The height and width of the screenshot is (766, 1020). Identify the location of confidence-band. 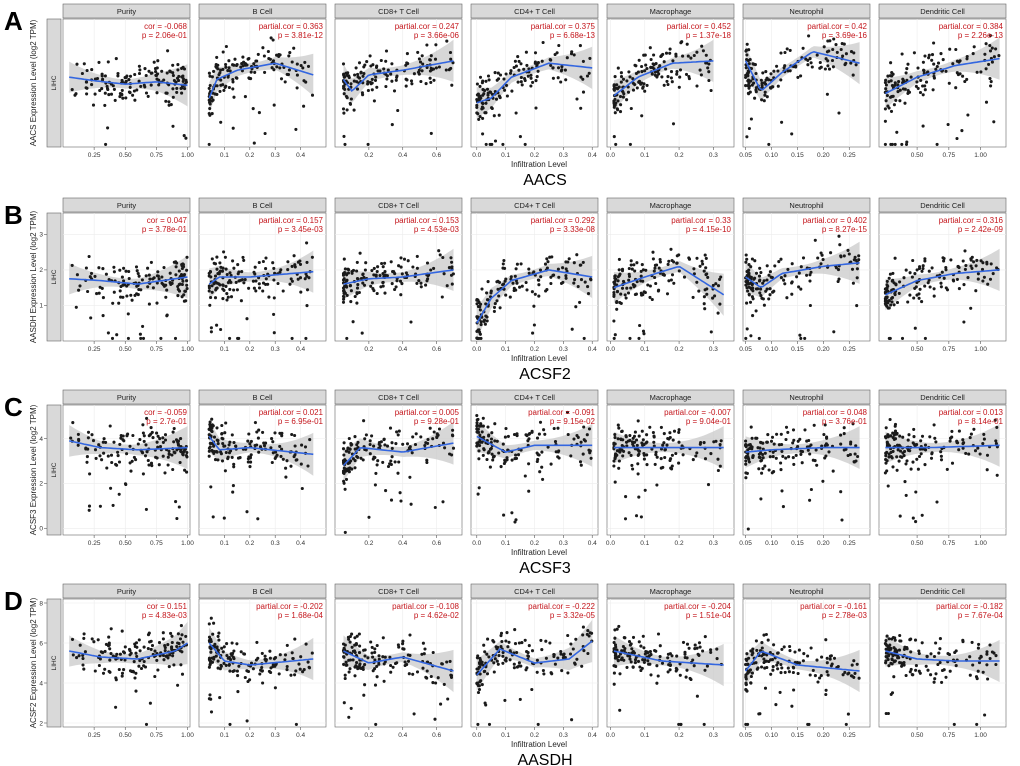
(534, 297).